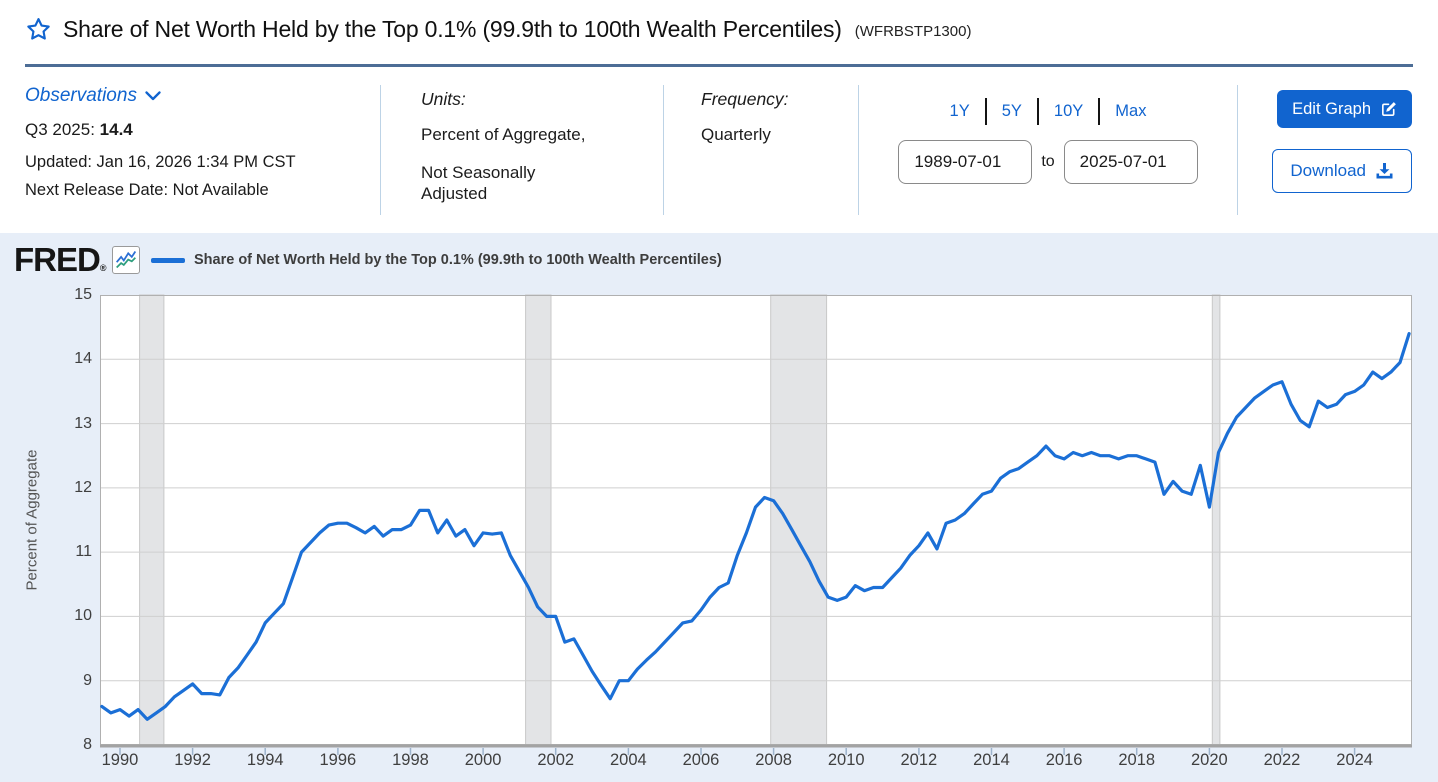 Image resolution: width=1438 pixels, height=782 pixels. Describe the element at coordinates (1012, 111) in the screenshot. I see `preset-5y: 5Y` at that location.